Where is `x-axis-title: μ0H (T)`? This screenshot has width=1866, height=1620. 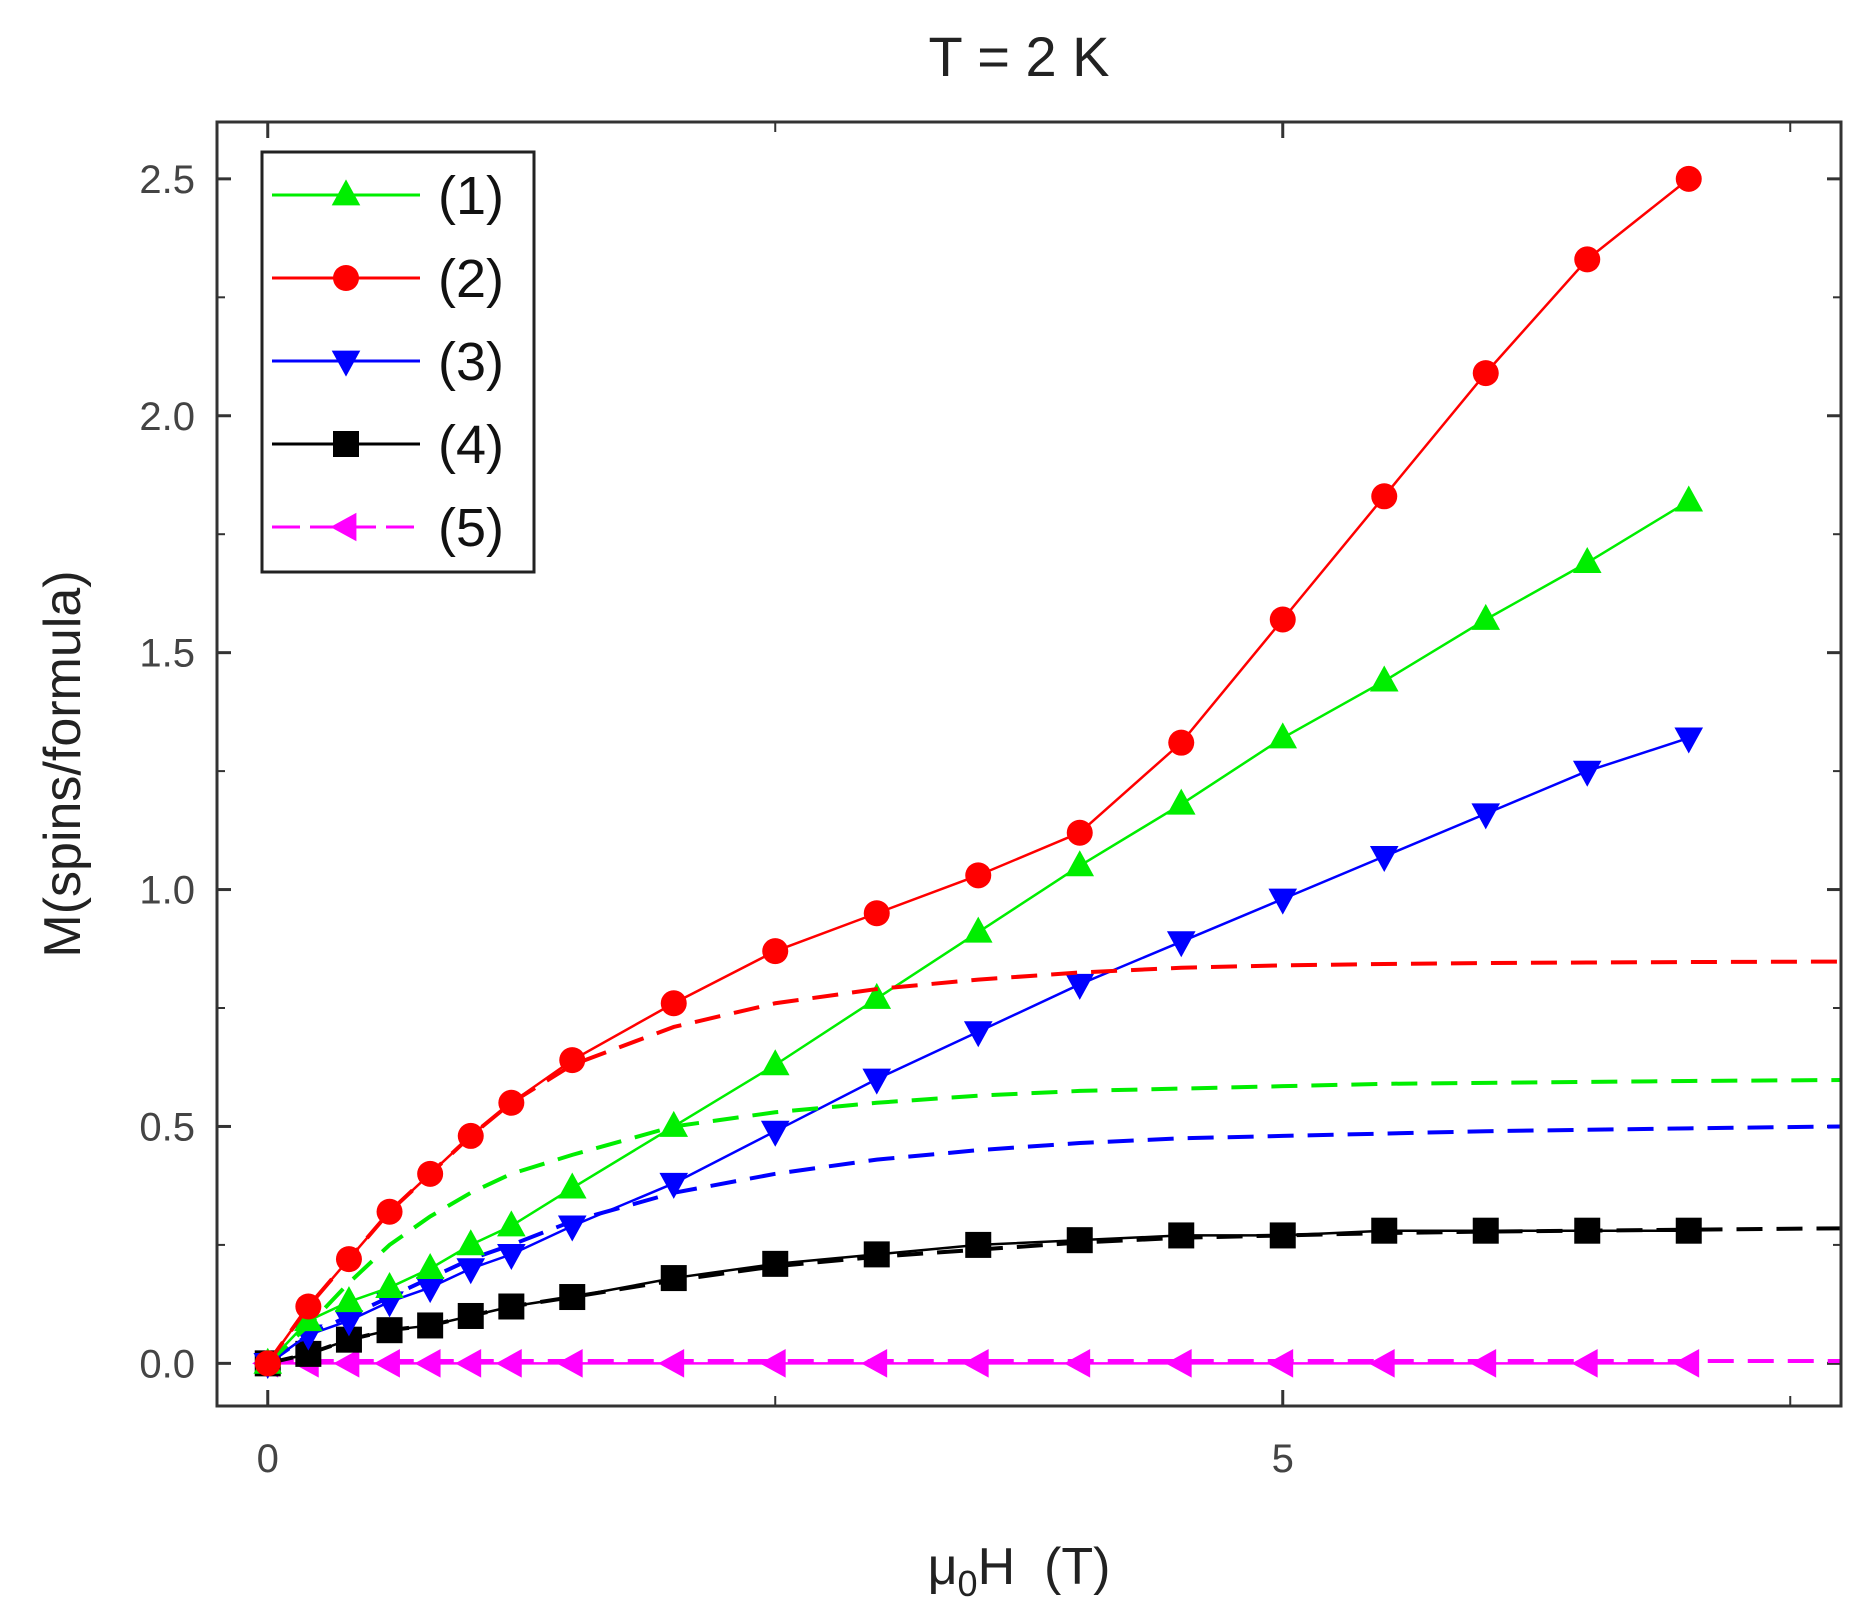 x-axis-title: μ0H (T) is located at coordinates (1019, 1571).